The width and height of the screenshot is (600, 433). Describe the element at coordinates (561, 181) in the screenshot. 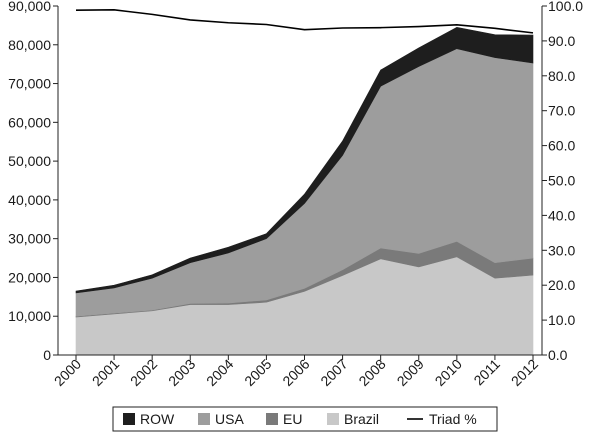

I see `right-tick-label: 50.0` at that location.